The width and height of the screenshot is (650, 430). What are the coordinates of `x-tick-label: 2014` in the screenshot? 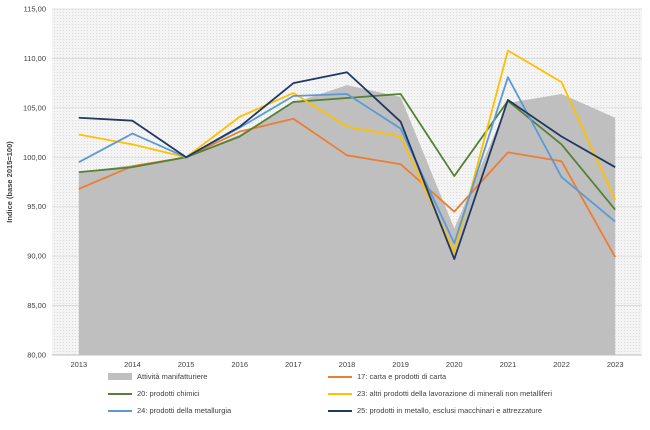 It's located at (132, 364).